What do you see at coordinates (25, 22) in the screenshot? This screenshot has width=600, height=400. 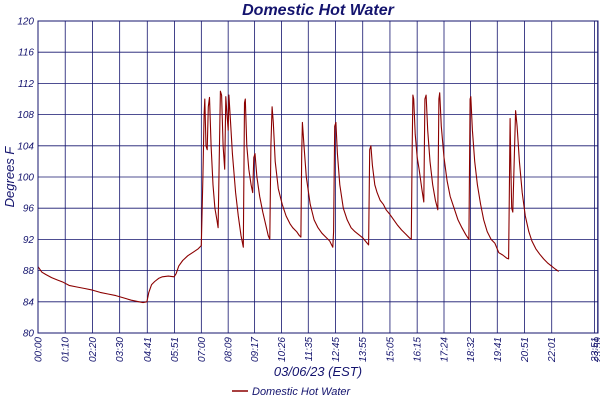 I see `y-tick-label: 120` at bounding box center [25, 22].